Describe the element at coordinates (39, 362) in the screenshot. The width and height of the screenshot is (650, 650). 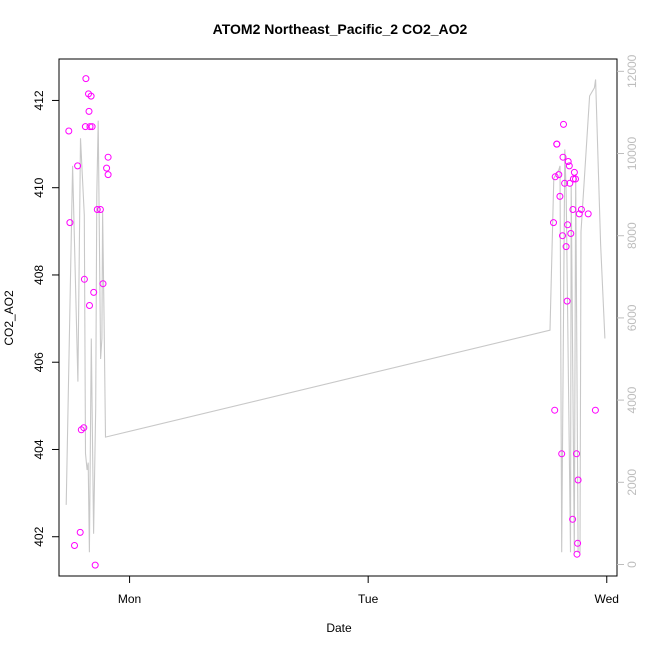
I see `y-tick-label: 406` at that location.